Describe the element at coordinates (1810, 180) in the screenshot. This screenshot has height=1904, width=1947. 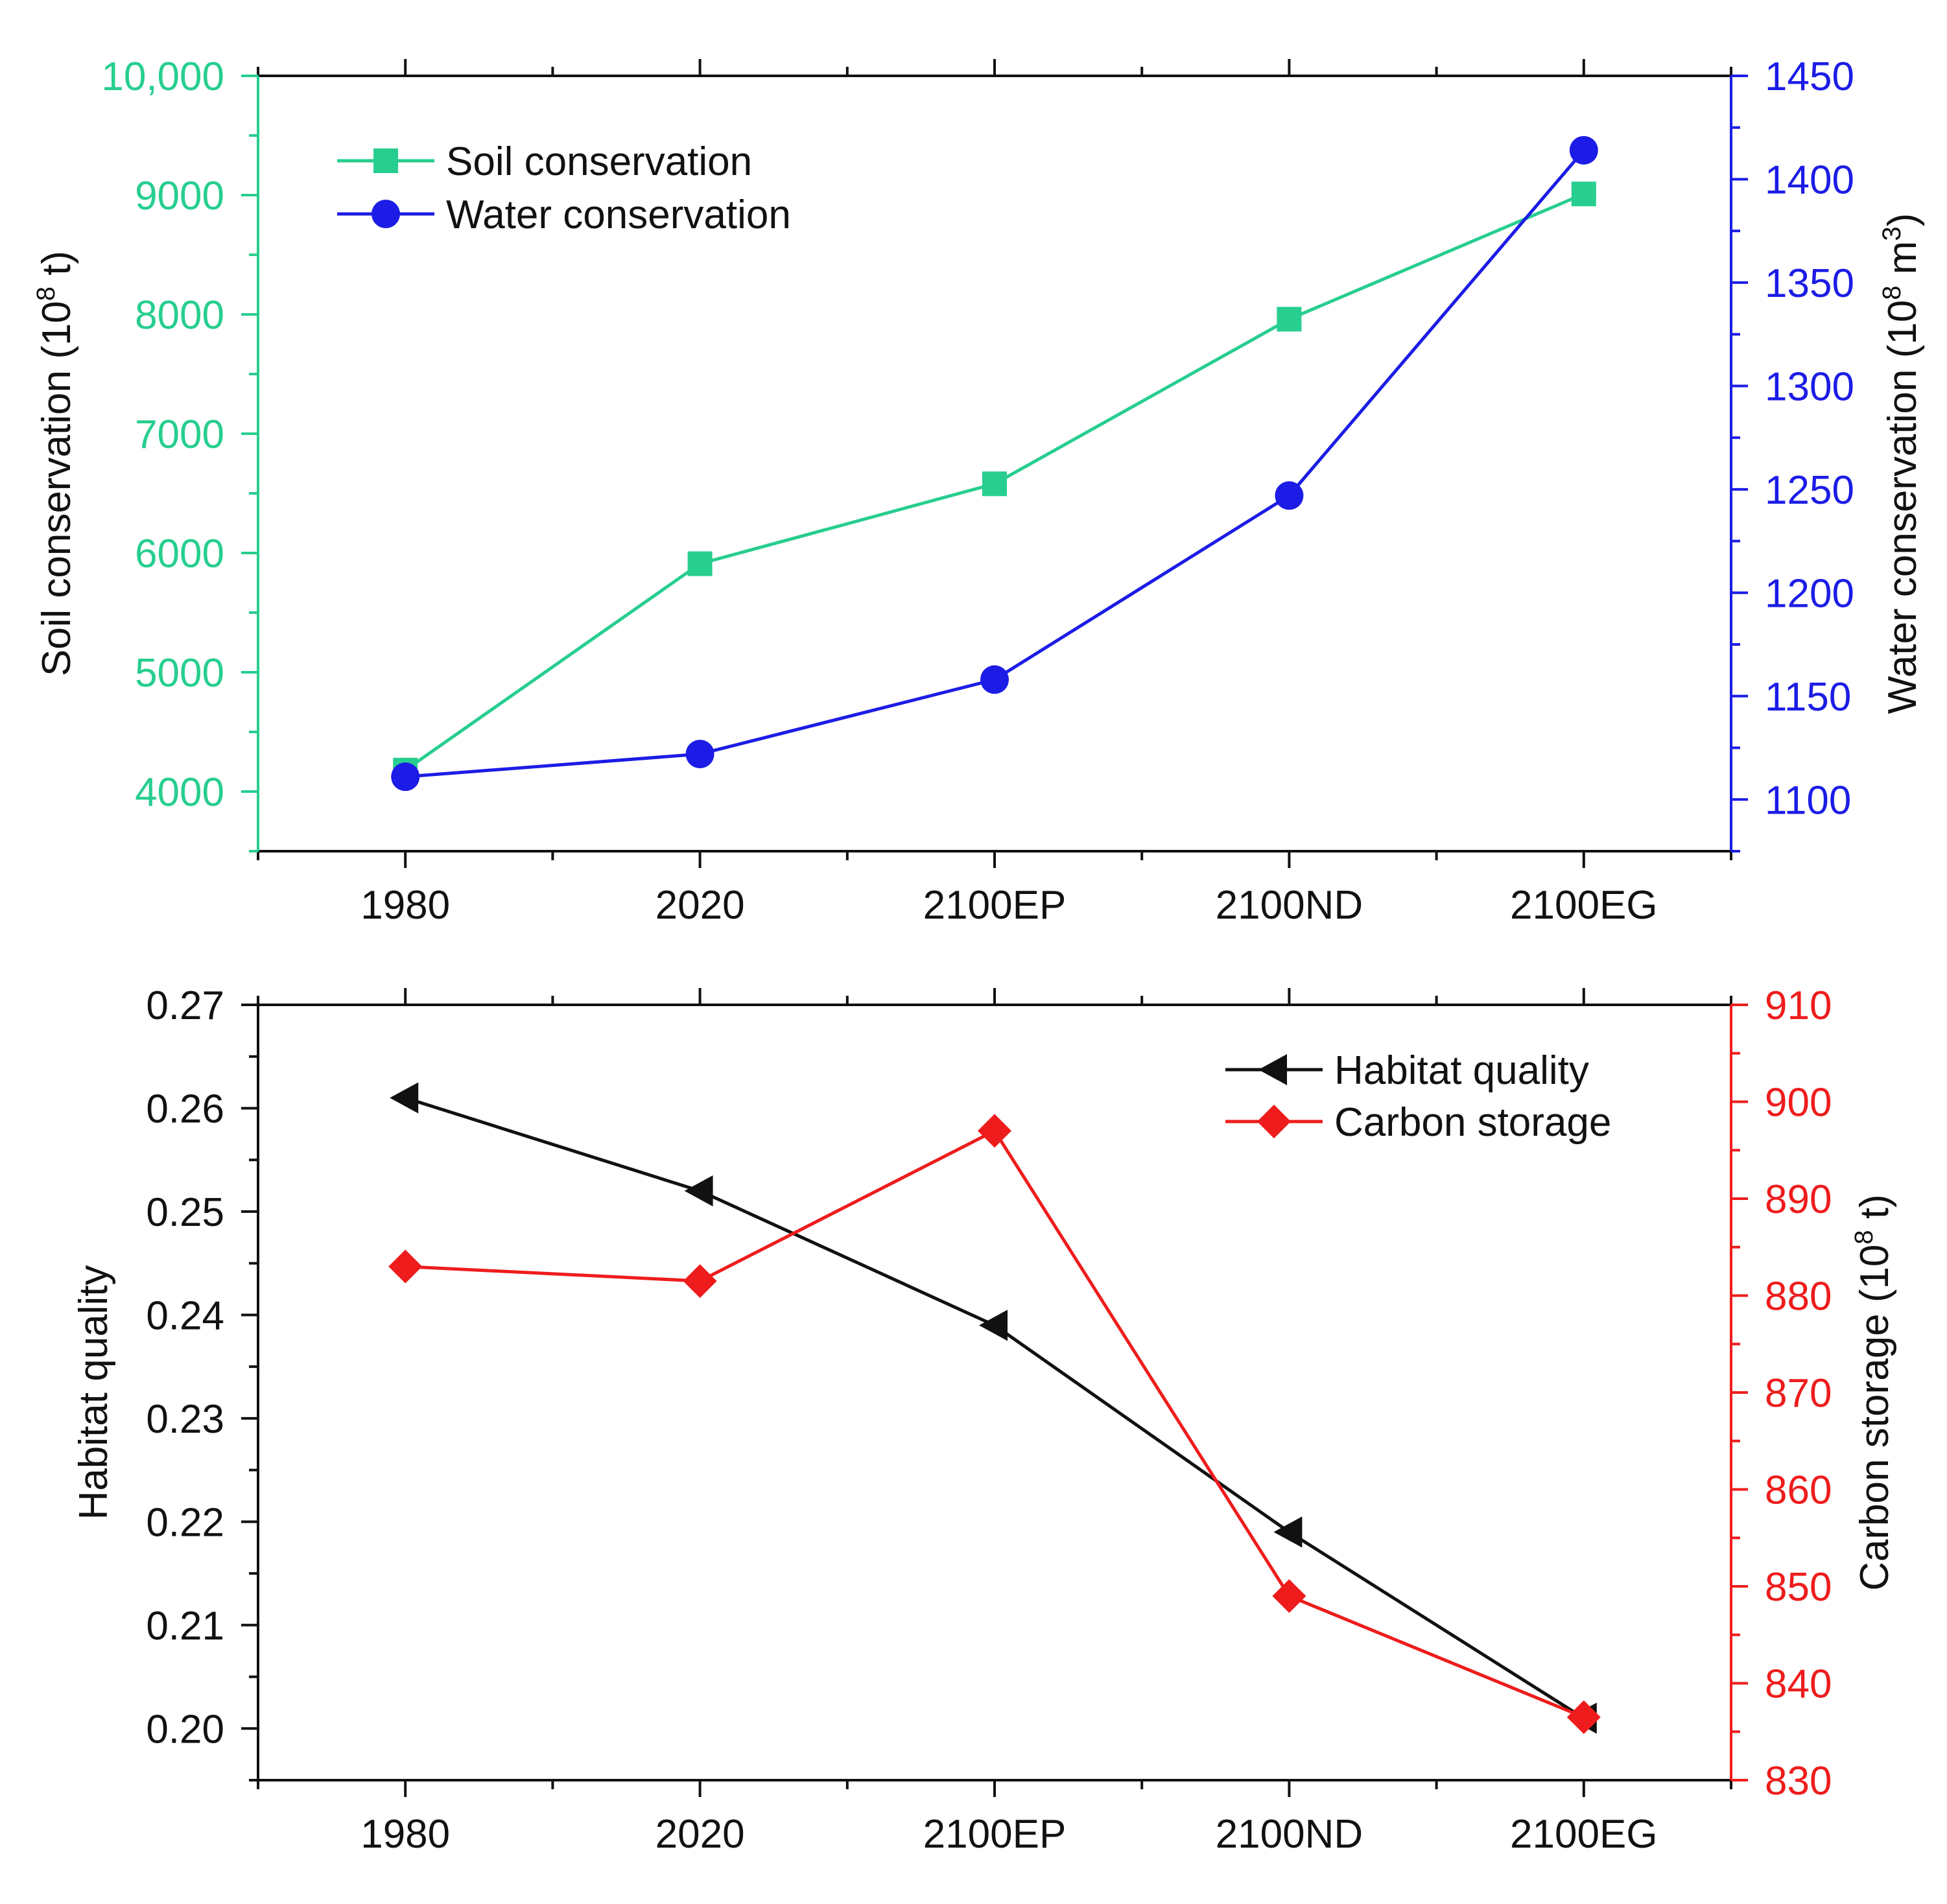
I see `right-tick-label: 1400` at that location.